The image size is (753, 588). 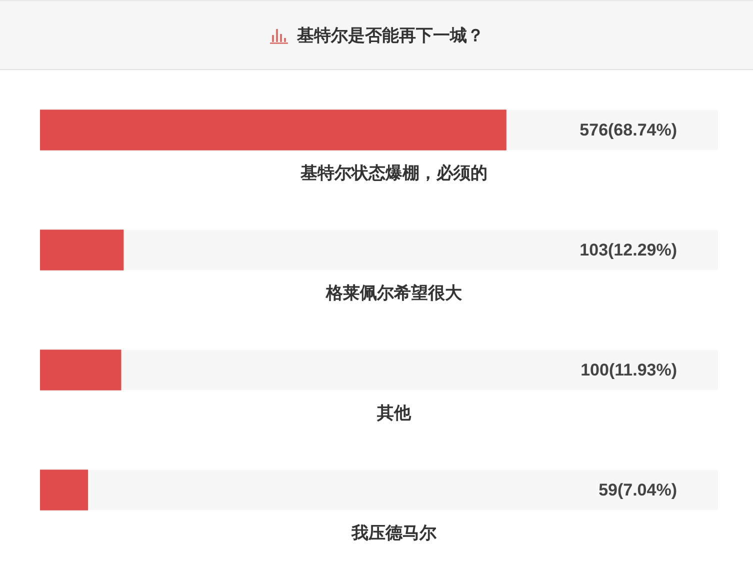 I want to click on chart-title: 基特尔是否能再下一城？, so click(x=390, y=35).